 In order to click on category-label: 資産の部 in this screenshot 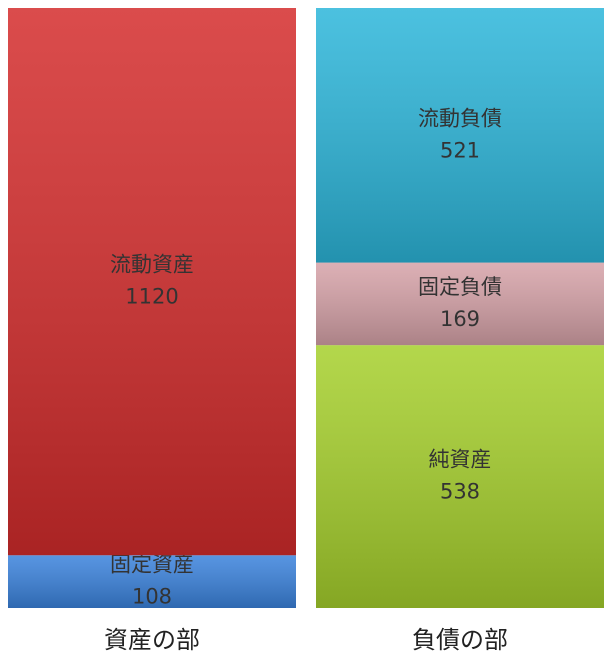, I will do `click(152, 640)`.